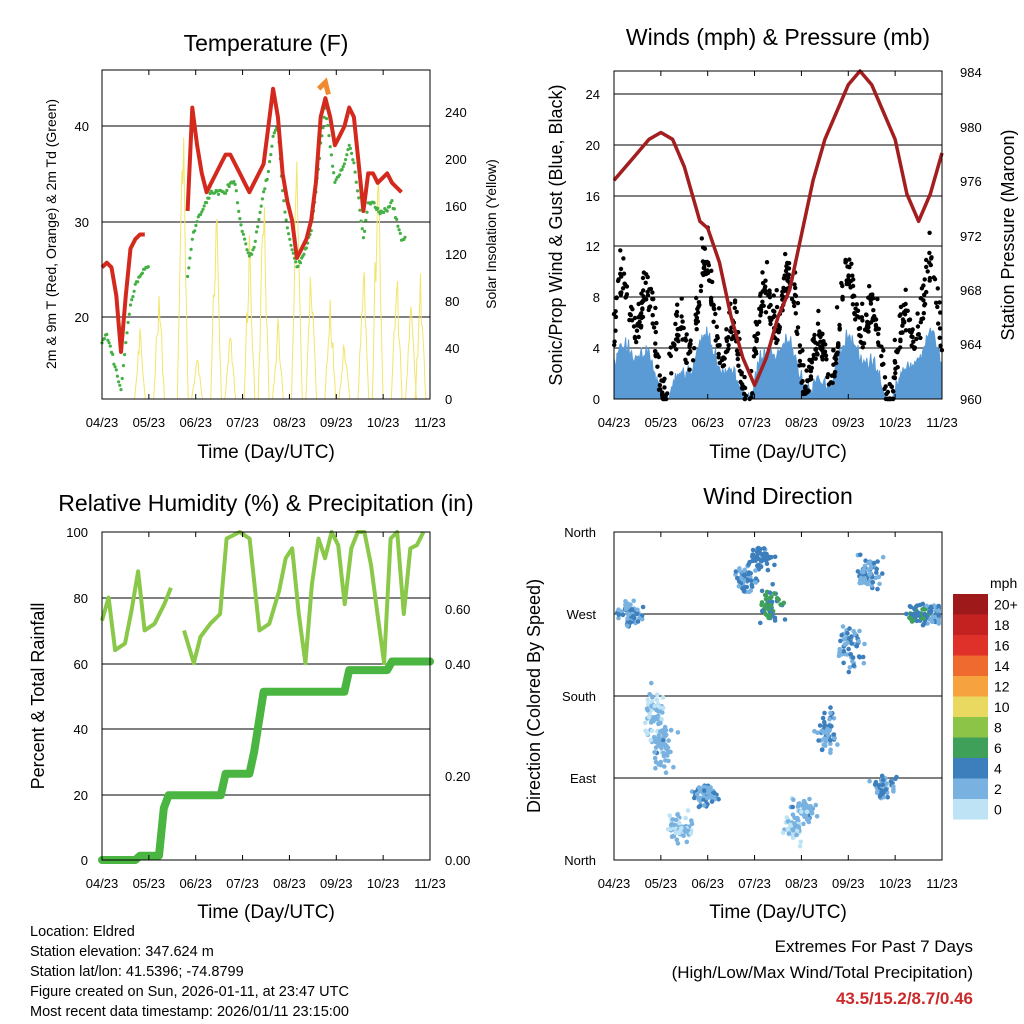 This screenshot has width=1024, height=1024. What do you see at coordinates (266, 711) in the screenshot?
I see `humidity-x-ticks: 04/23 05/23 06/23 07/23 08/23 09/23 10/23 11/23` at bounding box center [266, 711].